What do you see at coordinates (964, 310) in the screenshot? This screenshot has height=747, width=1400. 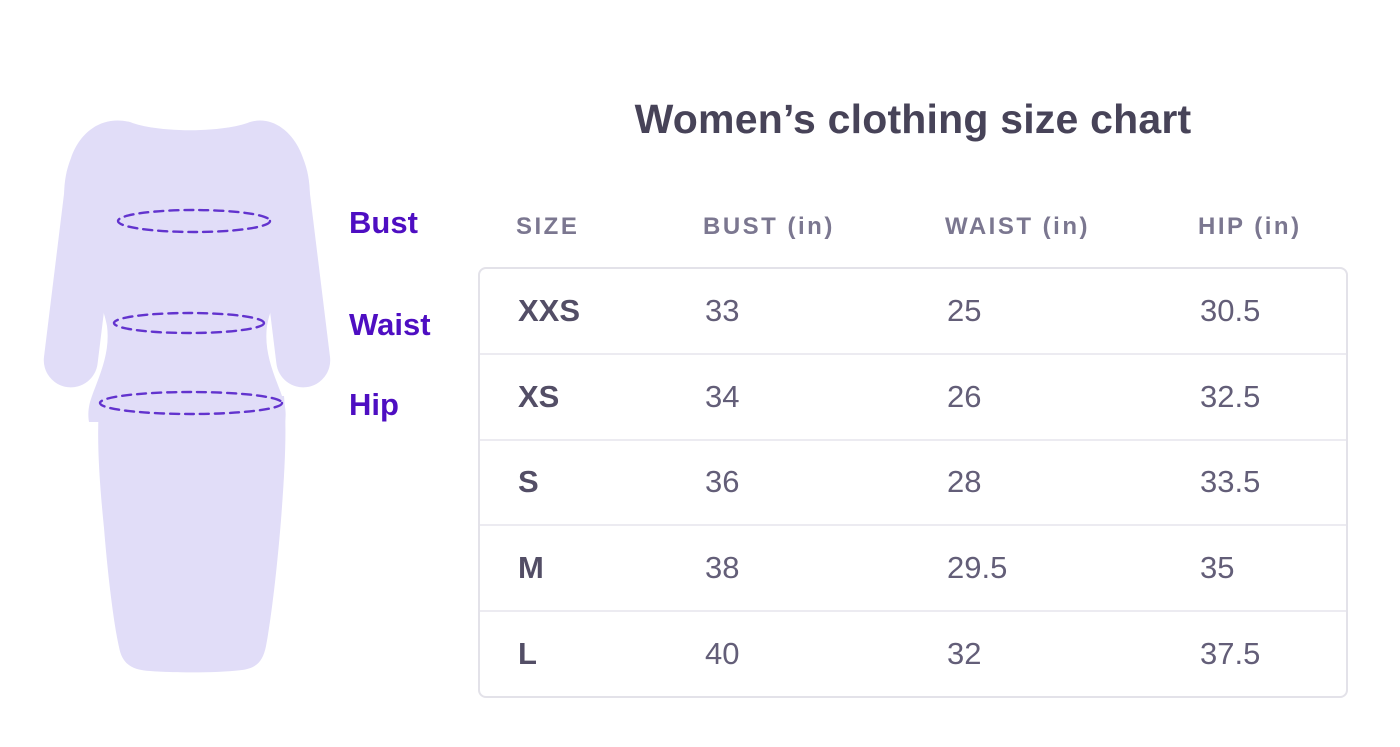 I see `waist-cell: 25` at bounding box center [964, 310].